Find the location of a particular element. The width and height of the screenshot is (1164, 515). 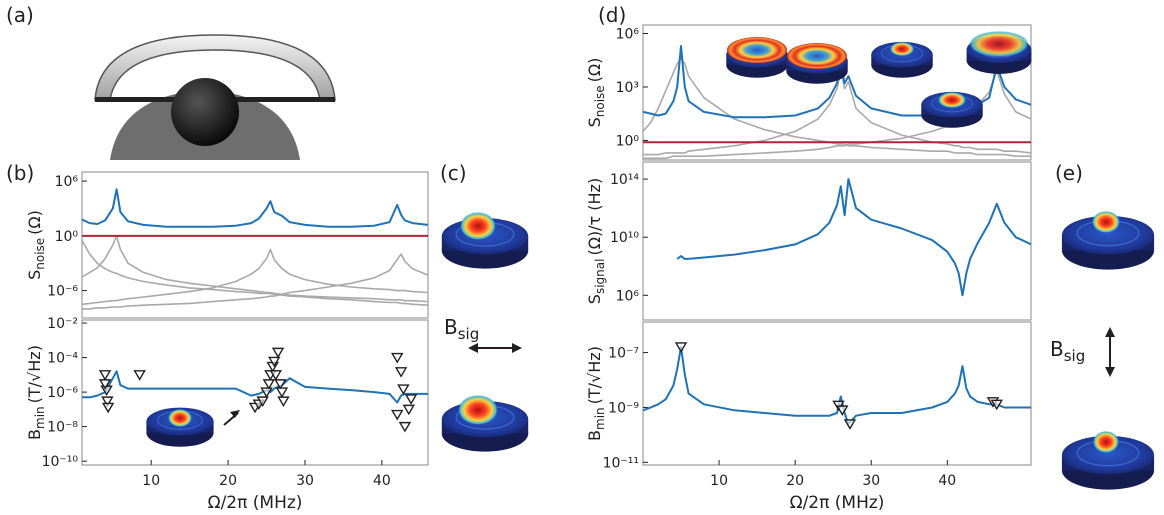

mode-insets is located at coordinates (878, 80).